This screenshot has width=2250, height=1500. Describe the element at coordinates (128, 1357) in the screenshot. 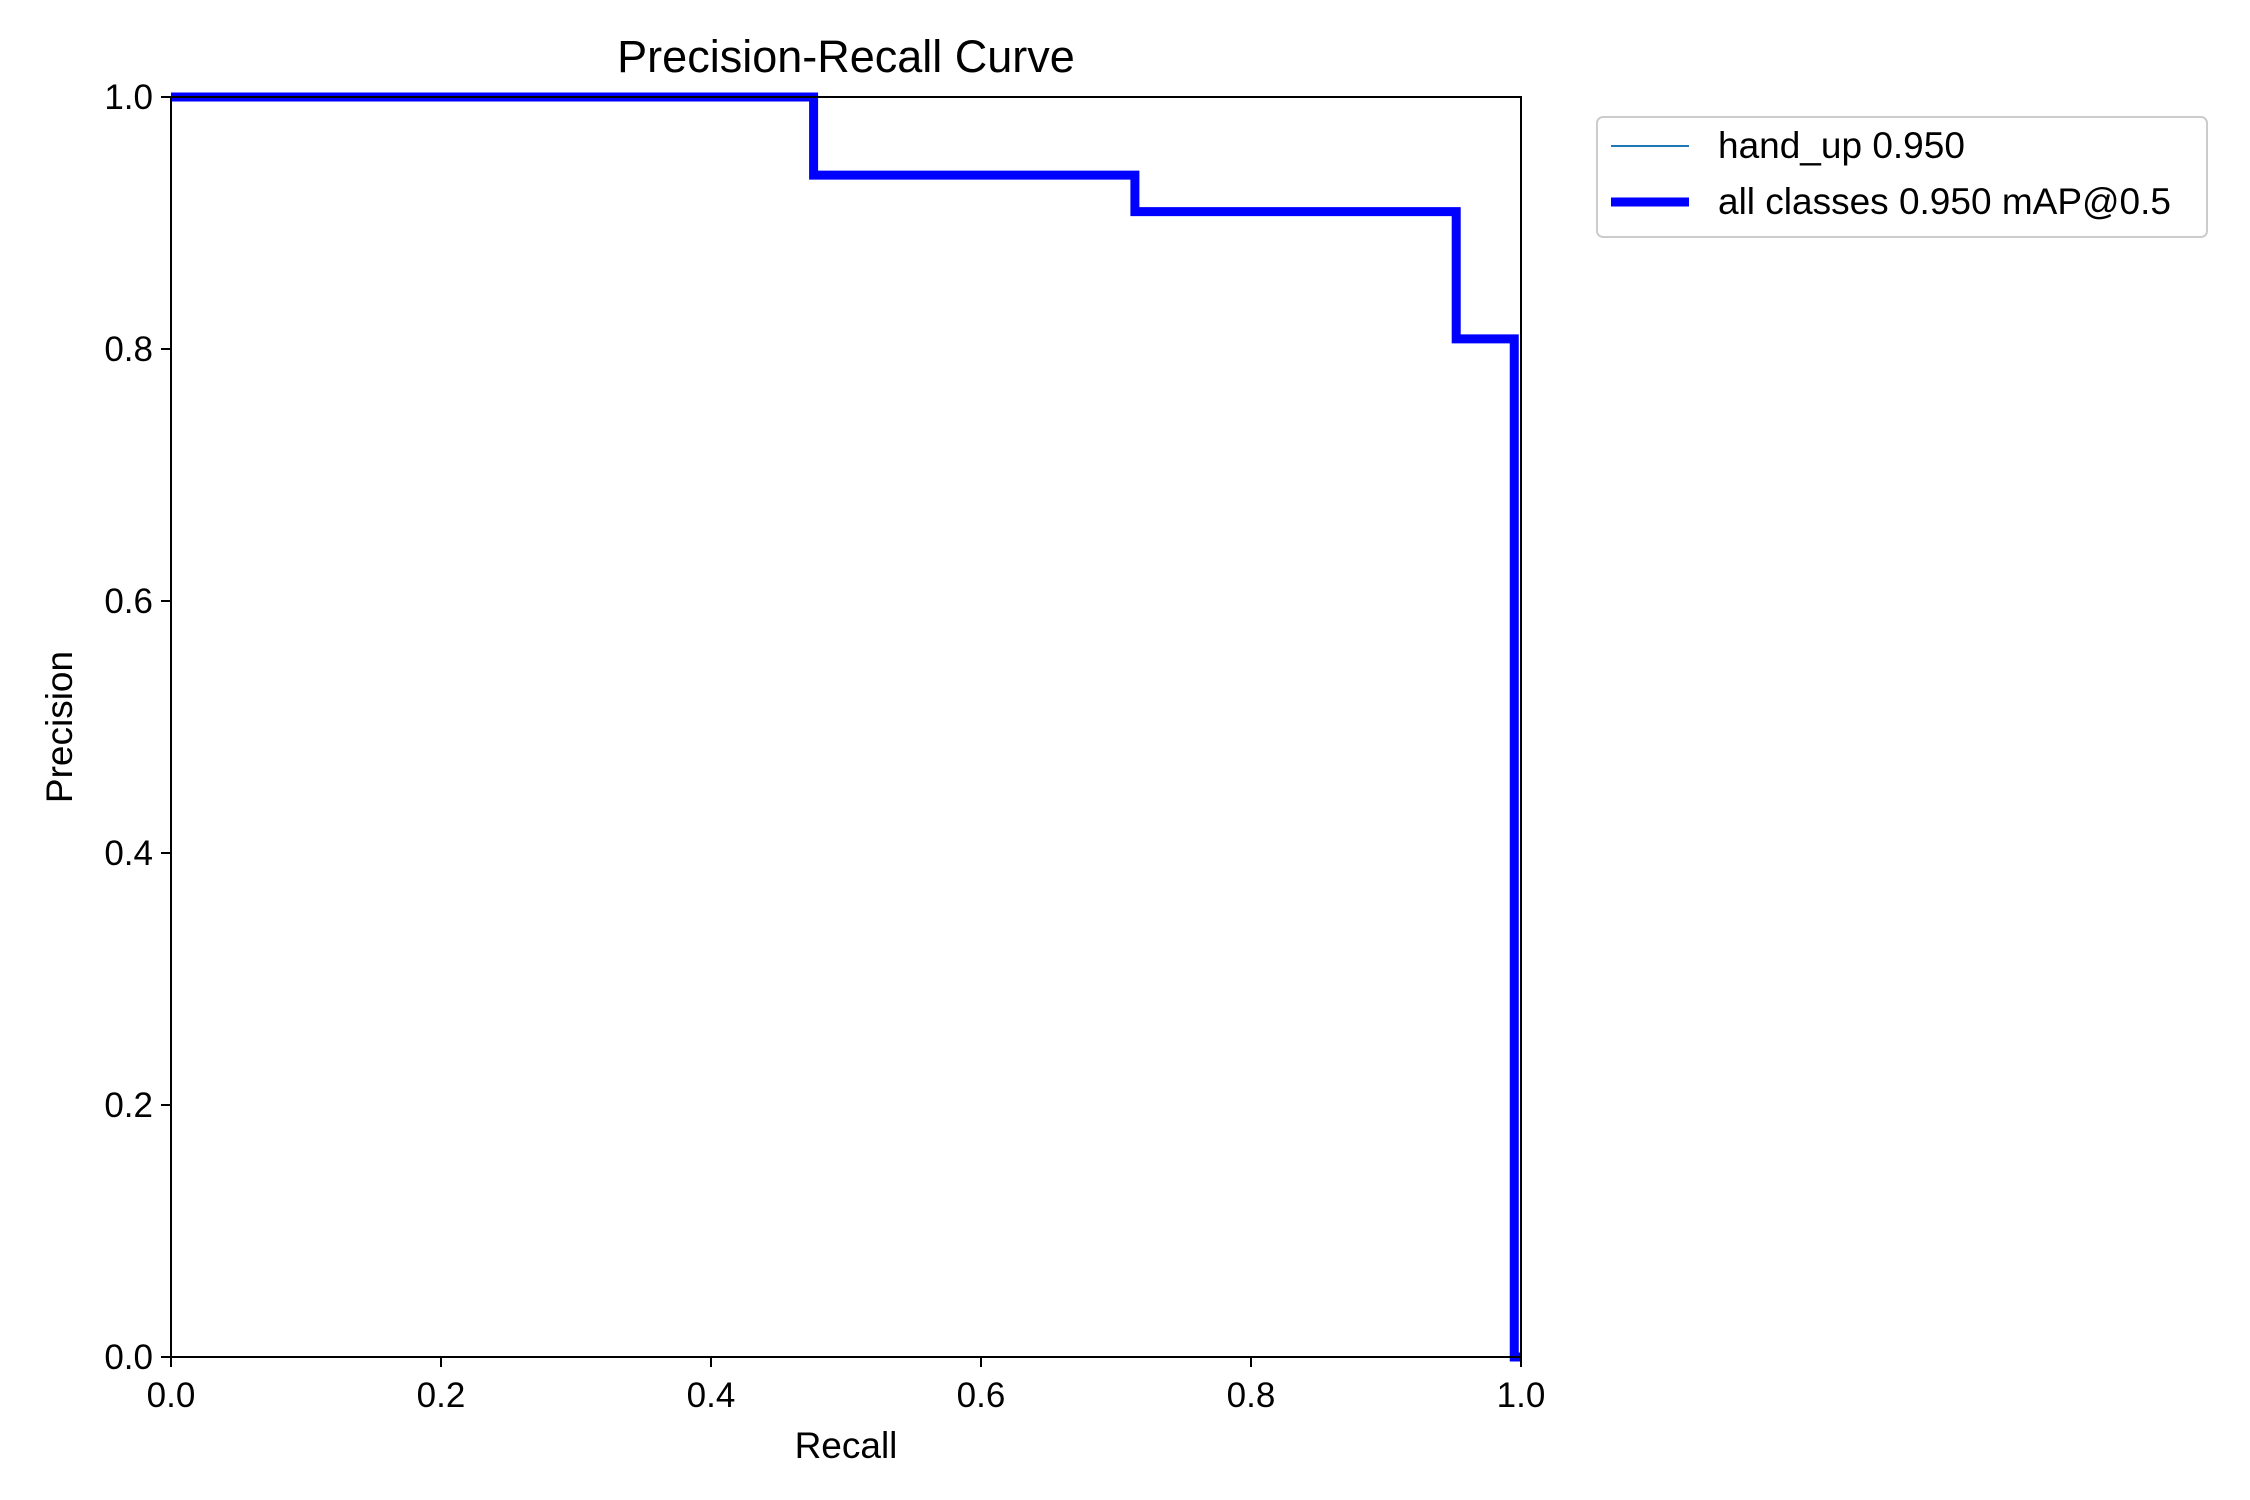

I see `y-tick-label: 0.0` at that location.